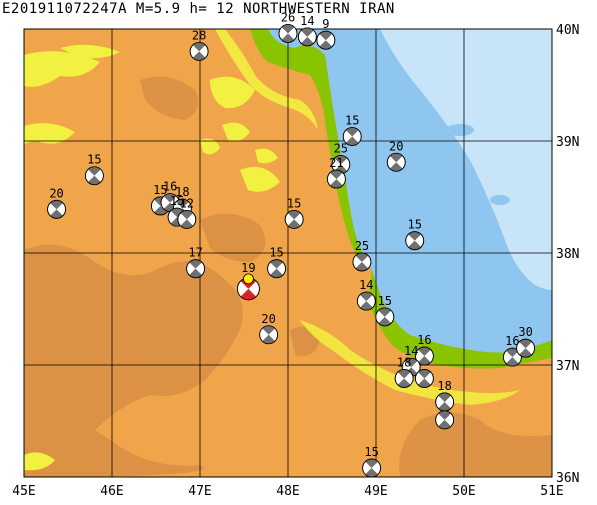  I want to click on latitude-labels: 40N 39N 38N 37N 36N, so click(567, 254).